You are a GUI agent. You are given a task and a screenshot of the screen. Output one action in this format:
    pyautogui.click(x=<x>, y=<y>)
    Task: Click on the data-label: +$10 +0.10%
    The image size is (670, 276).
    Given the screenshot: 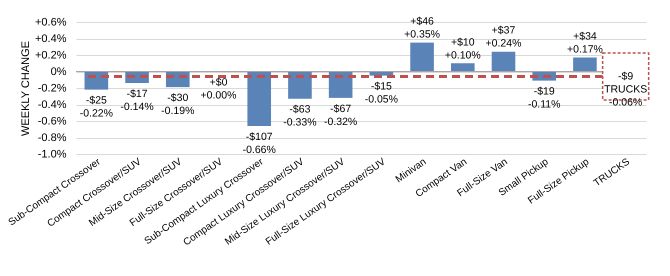 What is the action you would take?
    pyautogui.click(x=462, y=49)
    